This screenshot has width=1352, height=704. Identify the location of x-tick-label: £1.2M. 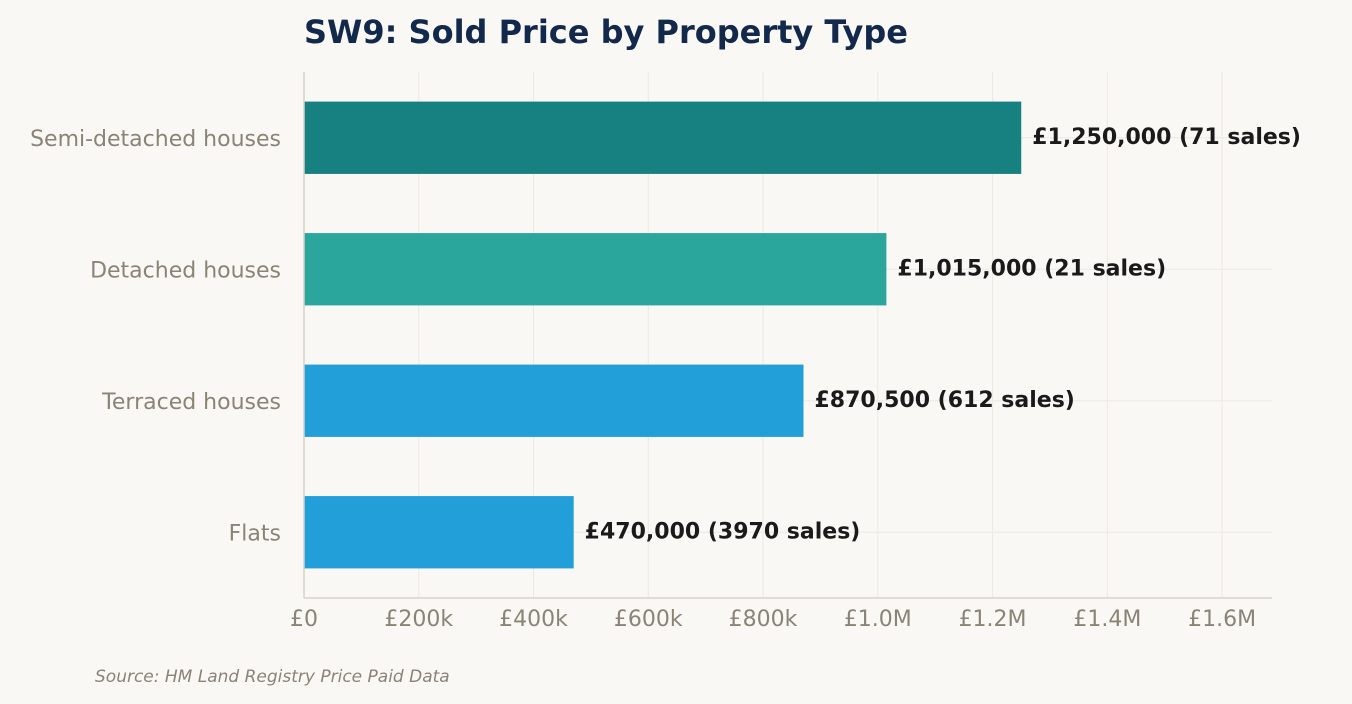
(993, 619).